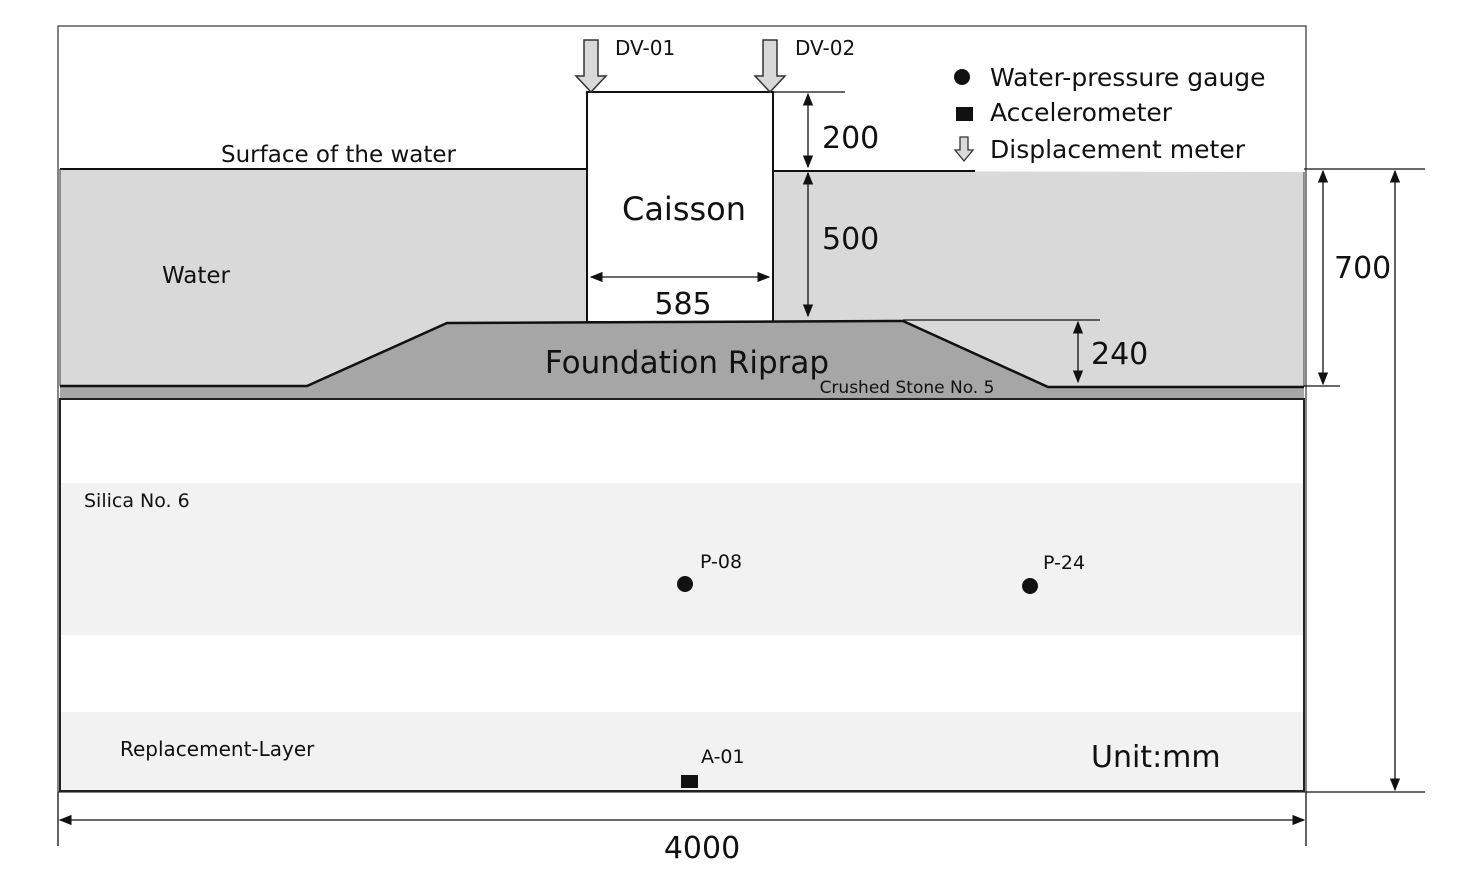 This screenshot has width=1480, height=884. Describe the element at coordinates (684, 209) in the screenshot. I see `caisson-label: Caisson` at that location.